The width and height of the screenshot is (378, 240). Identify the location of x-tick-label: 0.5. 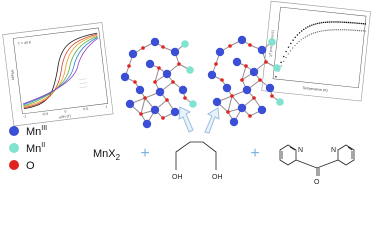
(85, 109).